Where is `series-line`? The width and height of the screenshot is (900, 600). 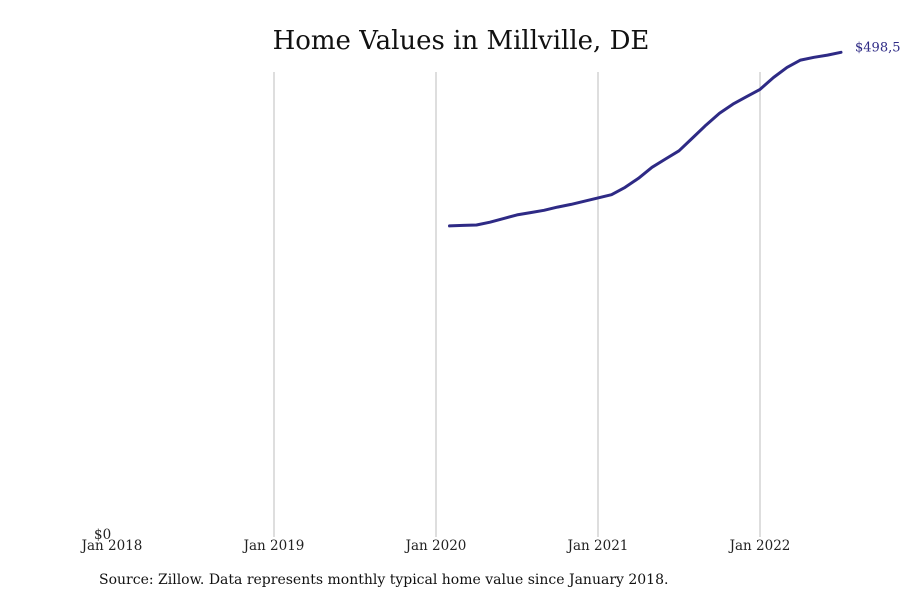
series-line is located at coordinates (645, 139).